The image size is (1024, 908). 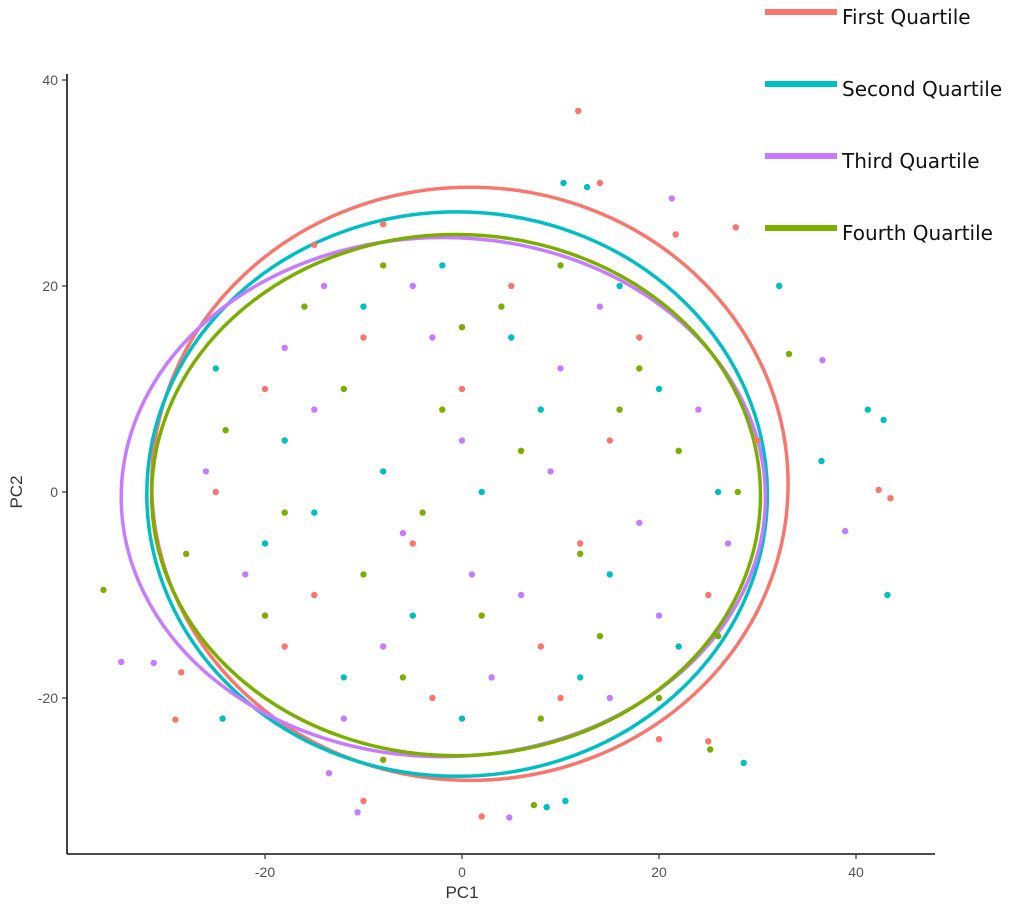 What do you see at coordinates (48, 698) in the screenshot?
I see `y-tick-label--20: -20` at bounding box center [48, 698].